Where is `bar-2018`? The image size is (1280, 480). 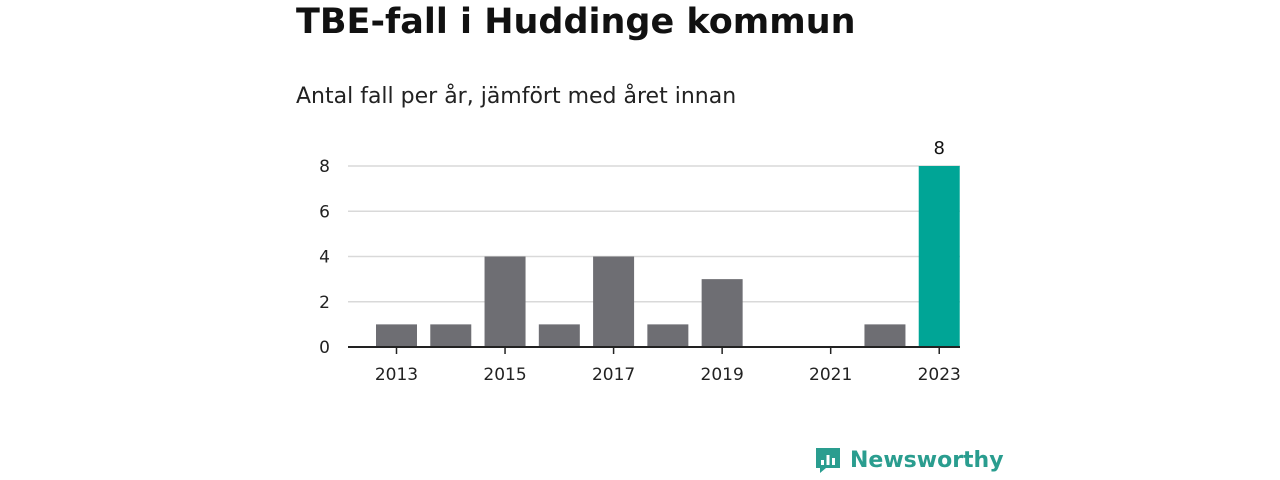 bar-2018 is located at coordinates (668, 335).